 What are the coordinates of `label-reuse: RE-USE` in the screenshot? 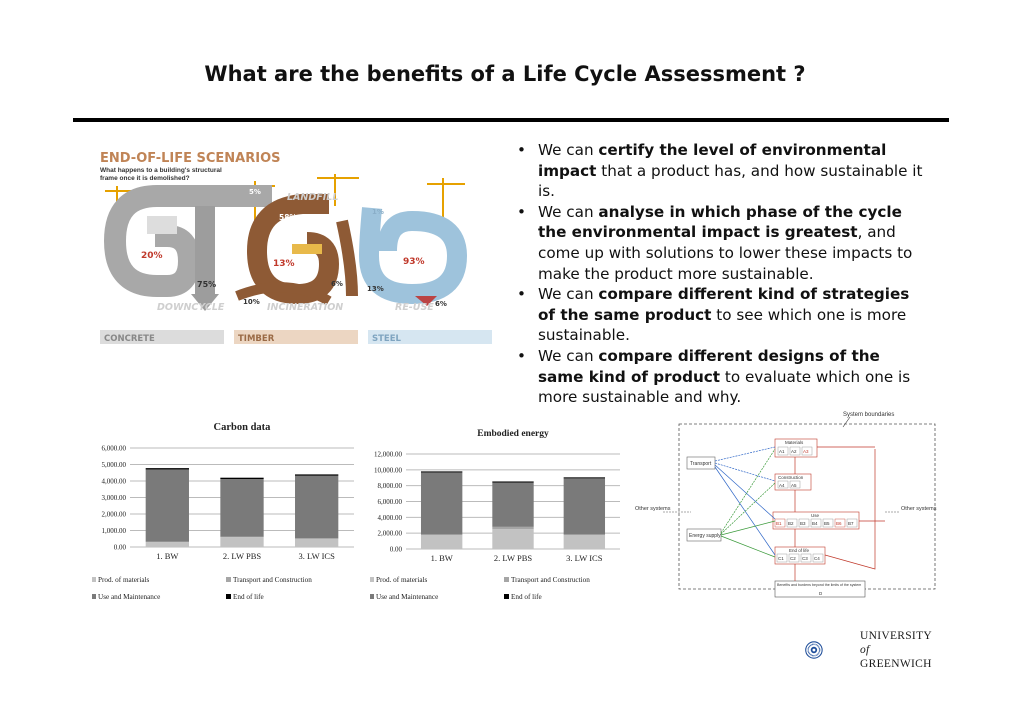 It's located at (414, 307).